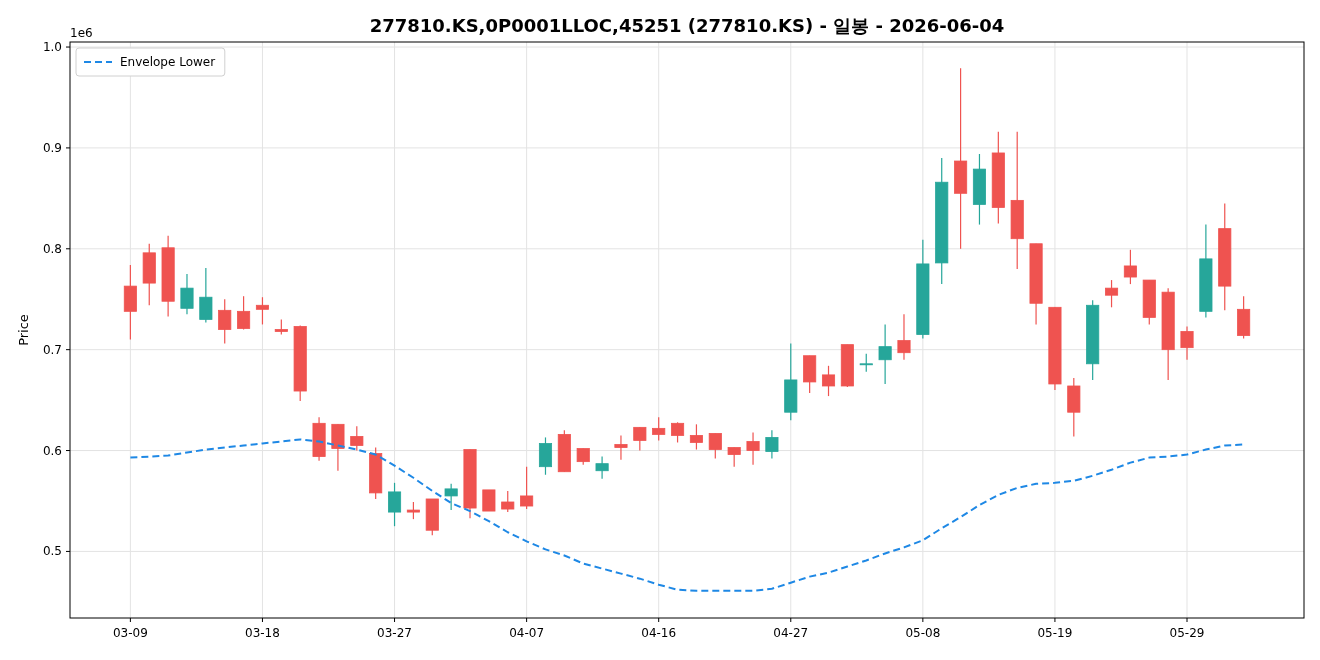 The width and height of the screenshot is (1320, 660). Describe the element at coordinates (1187, 633) in the screenshot. I see `x-tick-label: 05-29` at that location.